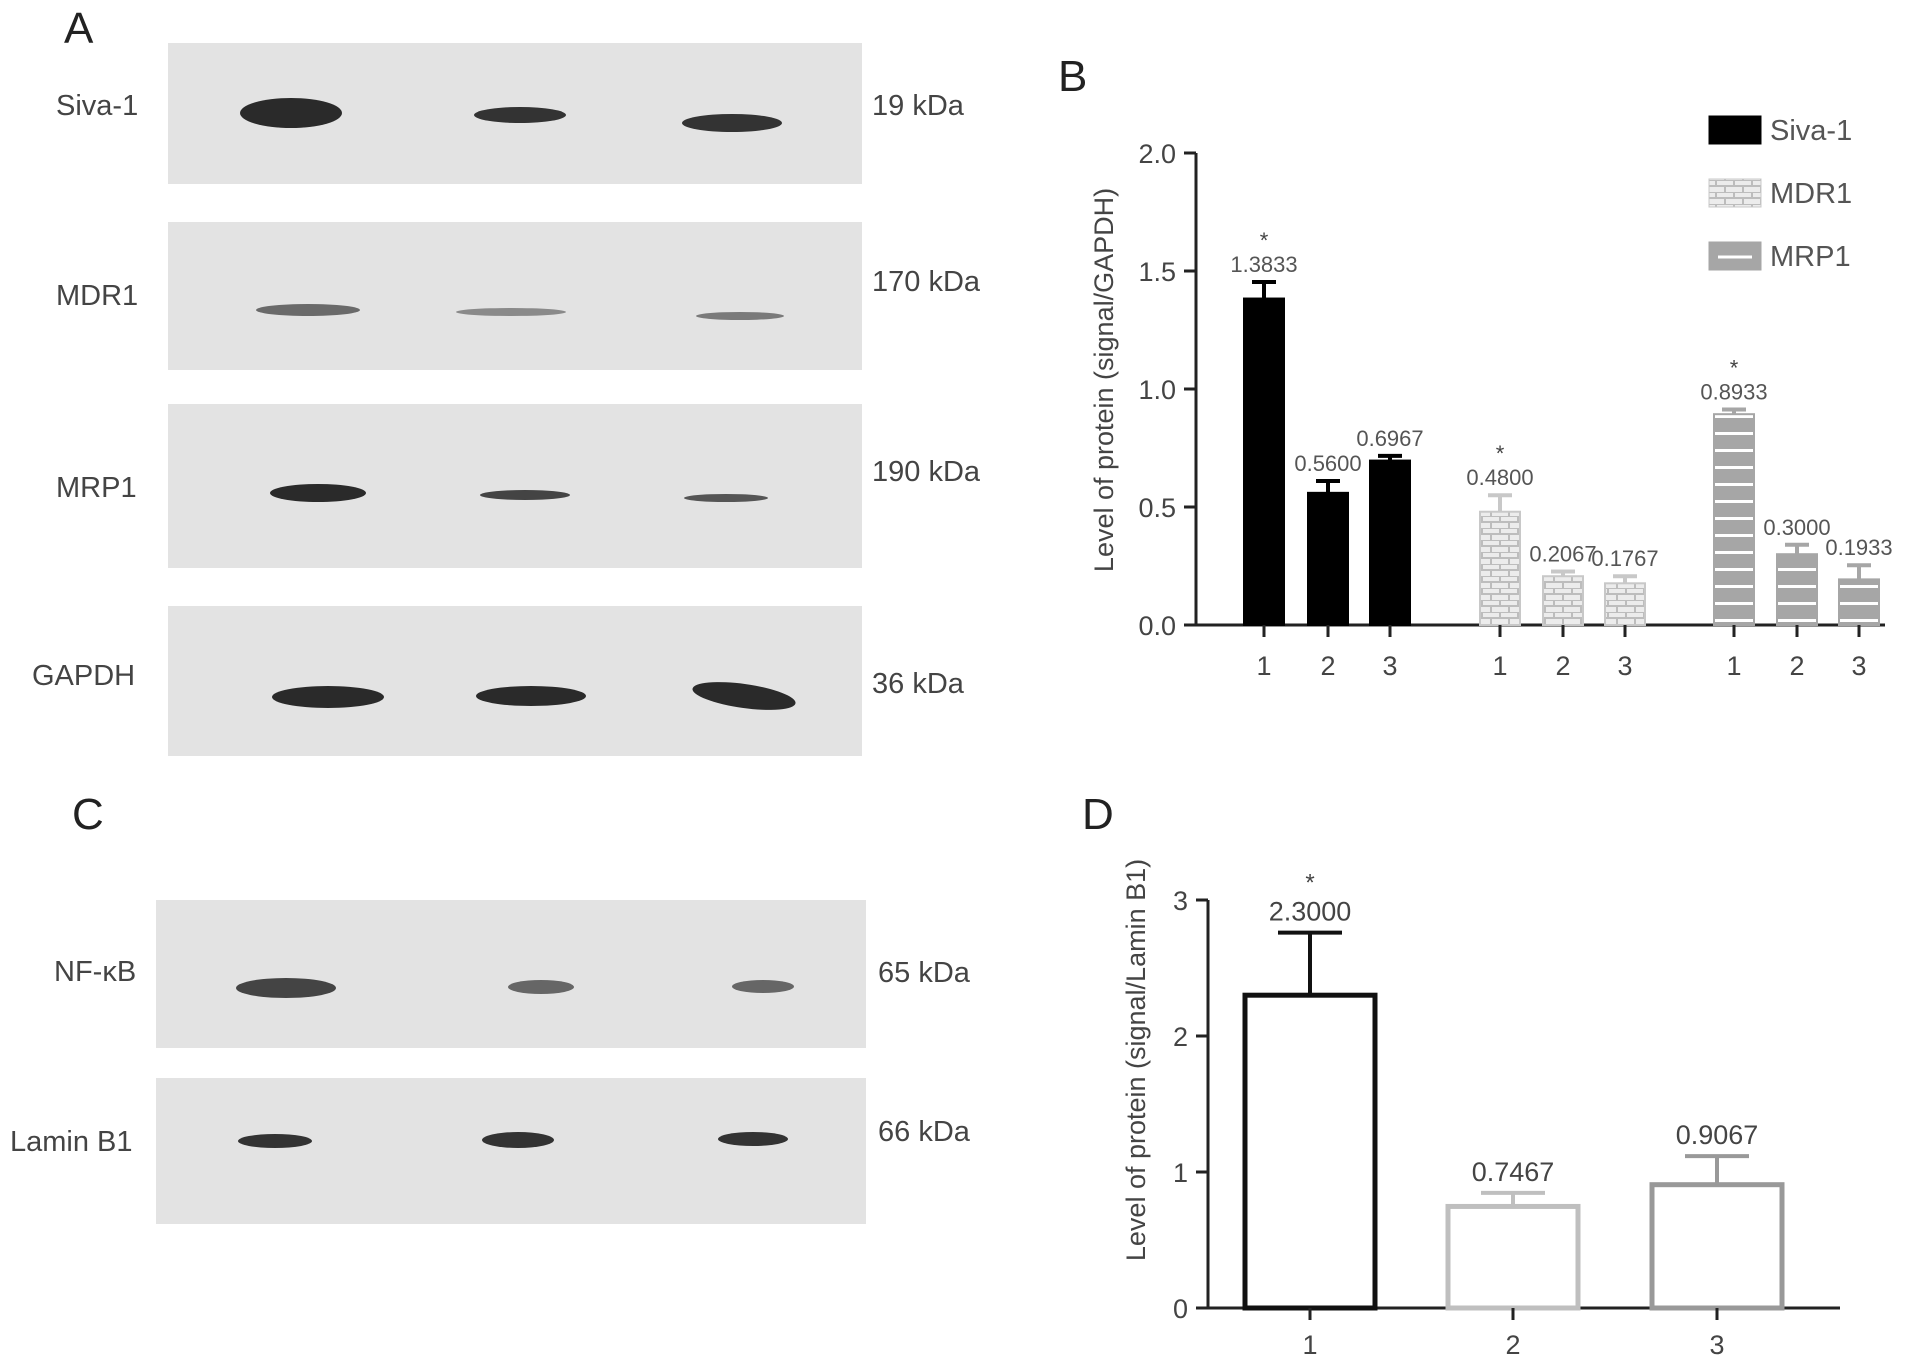 The image size is (1913, 1364). Describe the element at coordinates (515, 486) in the screenshot. I see `blot-strip-mrp1` at that location.